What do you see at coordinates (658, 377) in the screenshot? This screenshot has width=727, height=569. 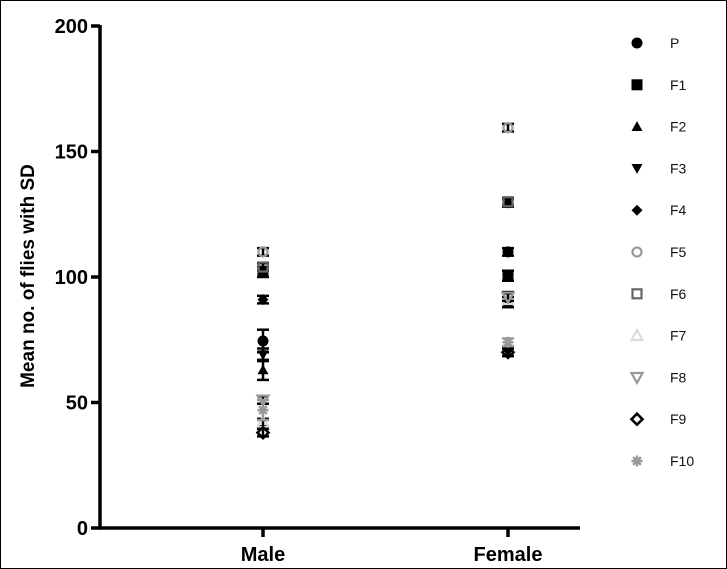 I see `legend-item-f8: F8` at bounding box center [658, 377].